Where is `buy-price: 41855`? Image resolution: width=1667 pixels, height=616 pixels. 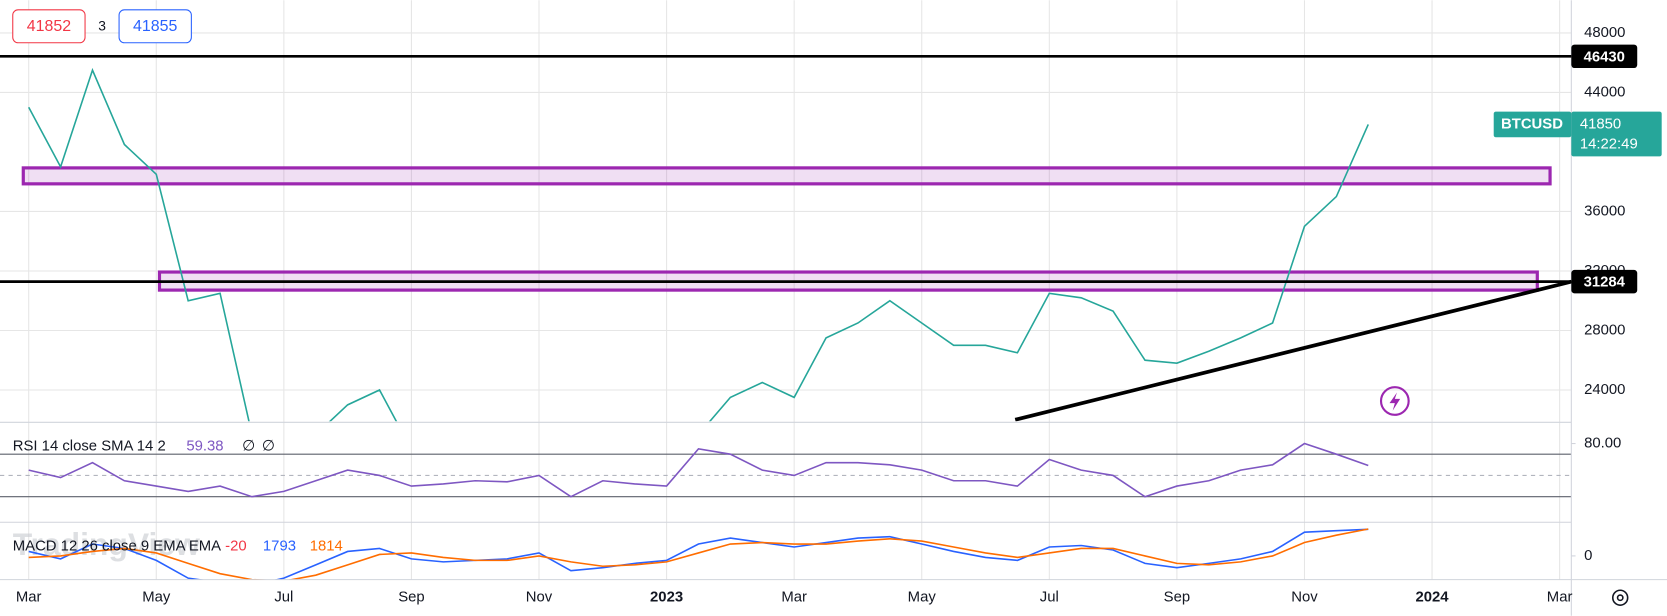
buy-price: 41855 is located at coordinates (155, 26).